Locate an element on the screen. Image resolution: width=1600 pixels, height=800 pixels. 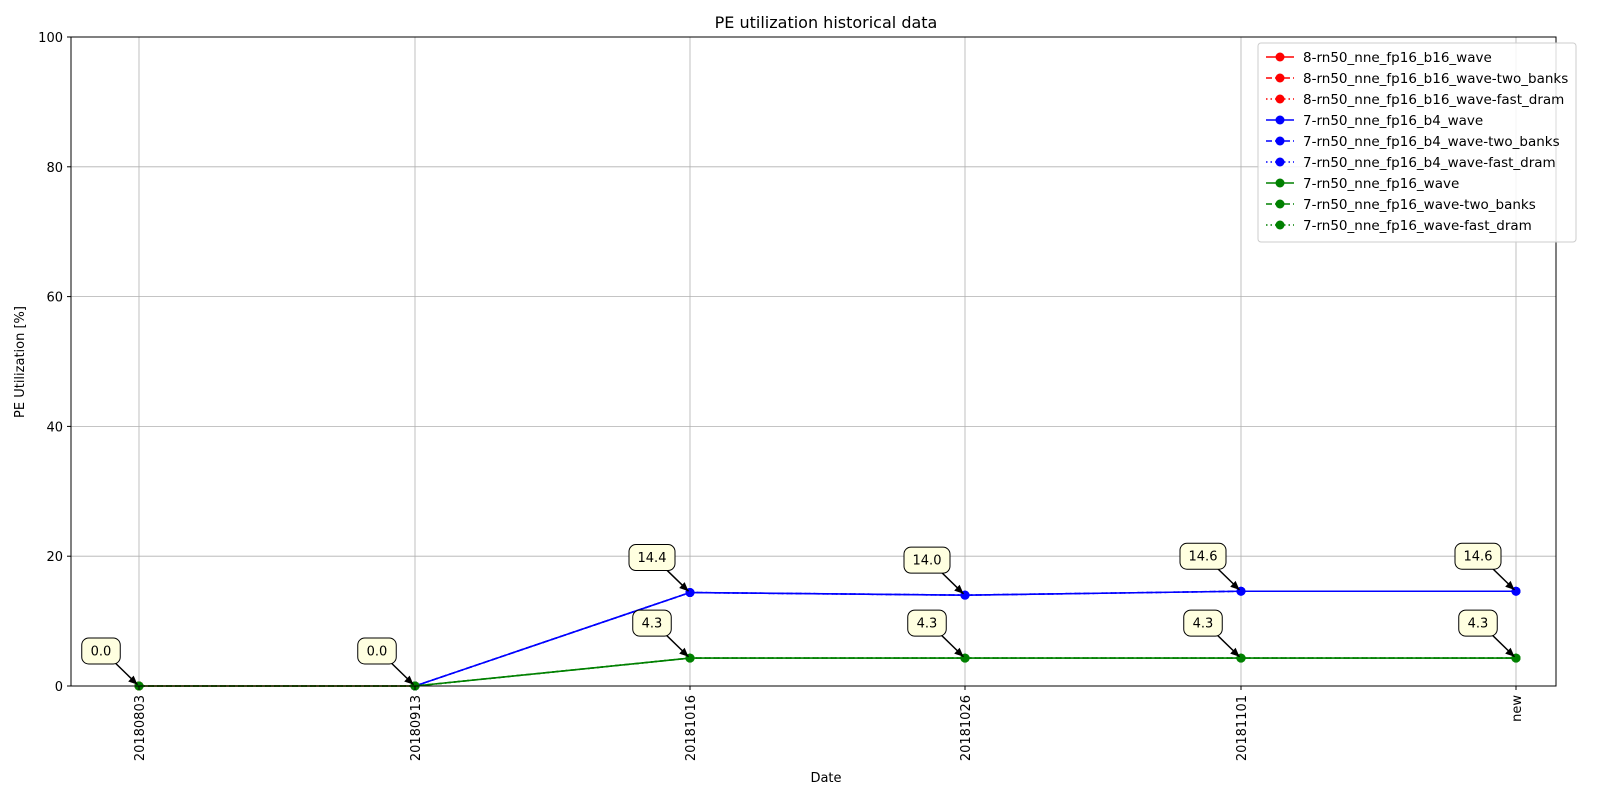
legend-item: 7-rn50_nne_fp16_wave-two_banks is located at coordinates (1401, 205).